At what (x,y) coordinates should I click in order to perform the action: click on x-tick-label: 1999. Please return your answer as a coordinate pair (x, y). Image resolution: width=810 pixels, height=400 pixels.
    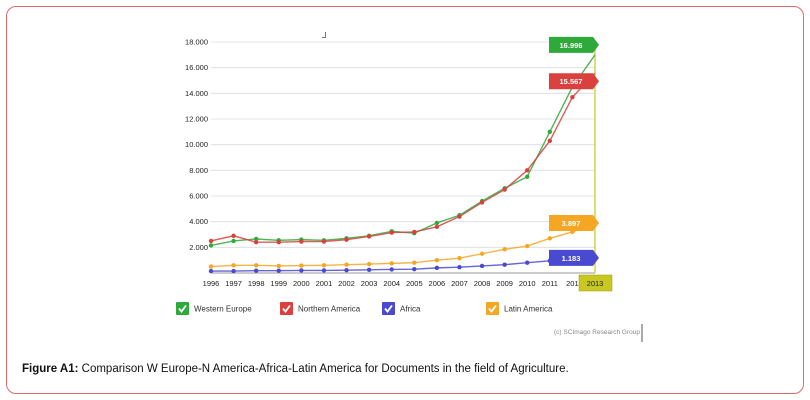
    Looking at the image, I should click on (278, 283).